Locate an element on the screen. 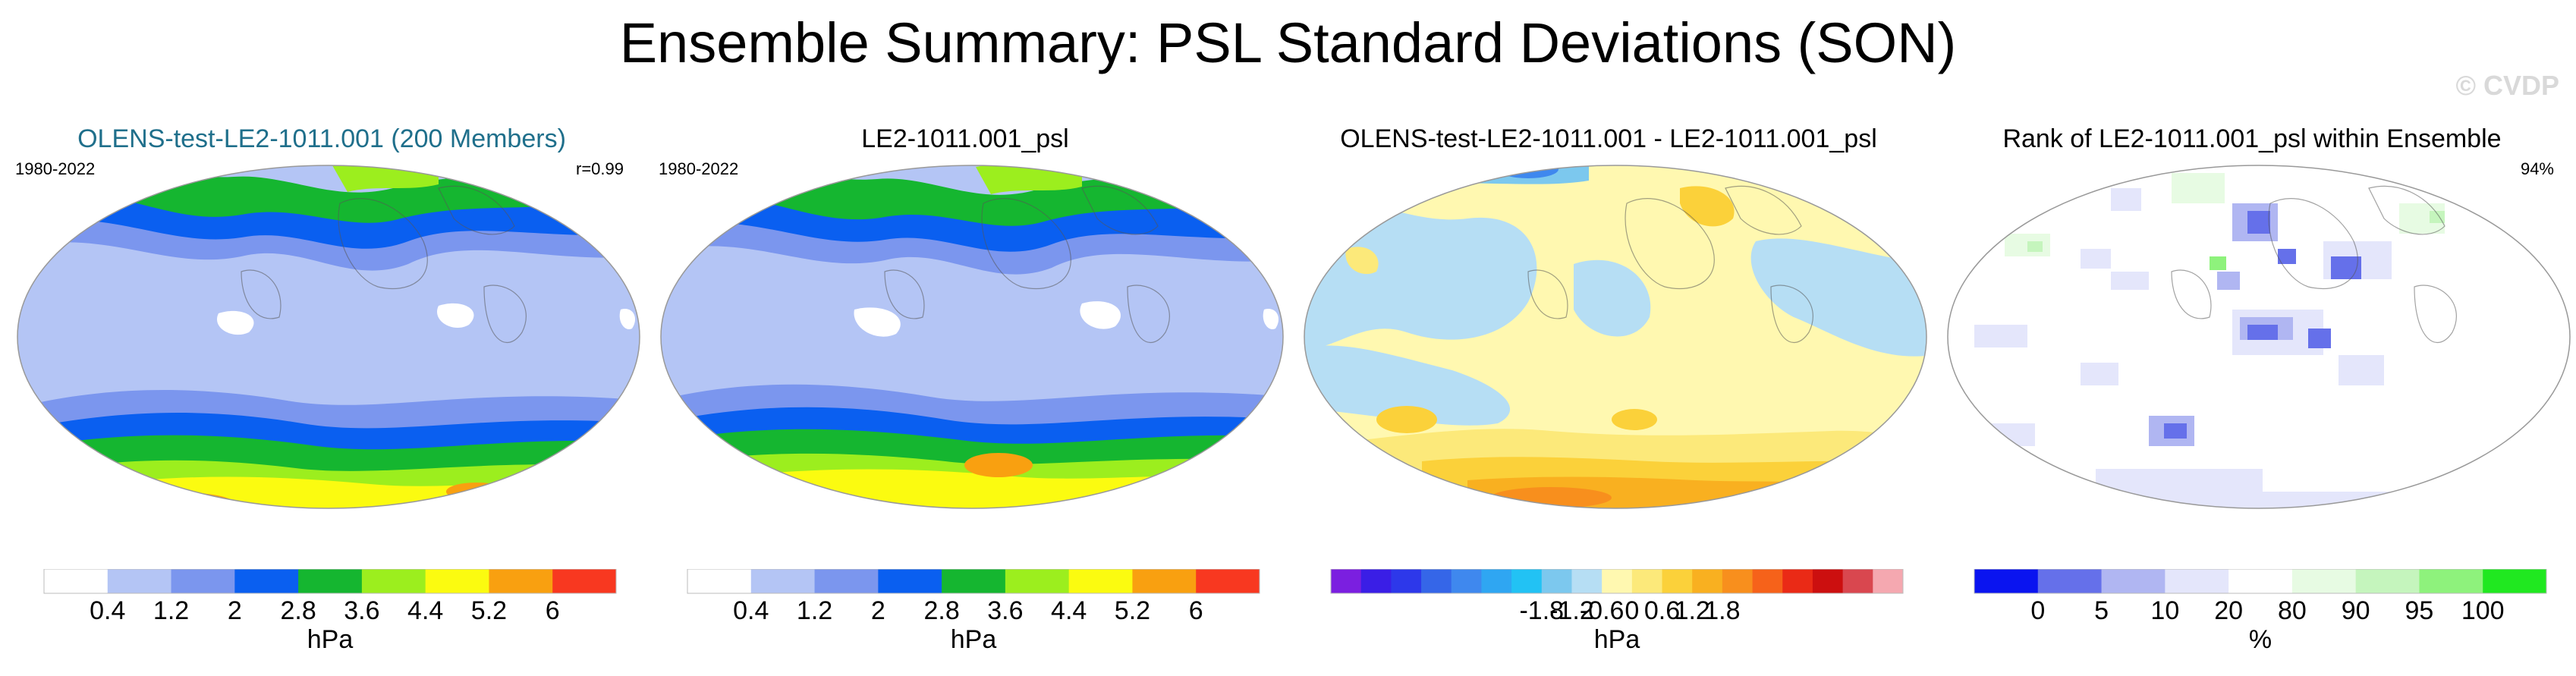  colorbar-tick-label: 100 is located at coordinates (2483, 610).